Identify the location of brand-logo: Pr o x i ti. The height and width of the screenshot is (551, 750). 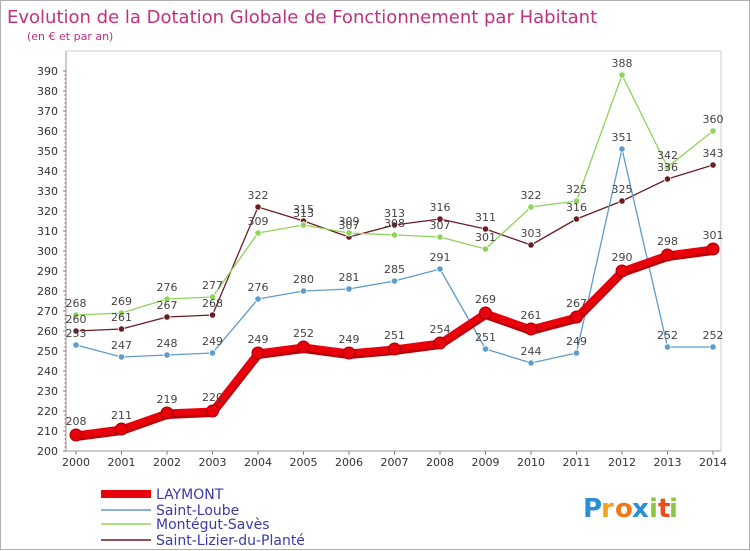
(630, 509).